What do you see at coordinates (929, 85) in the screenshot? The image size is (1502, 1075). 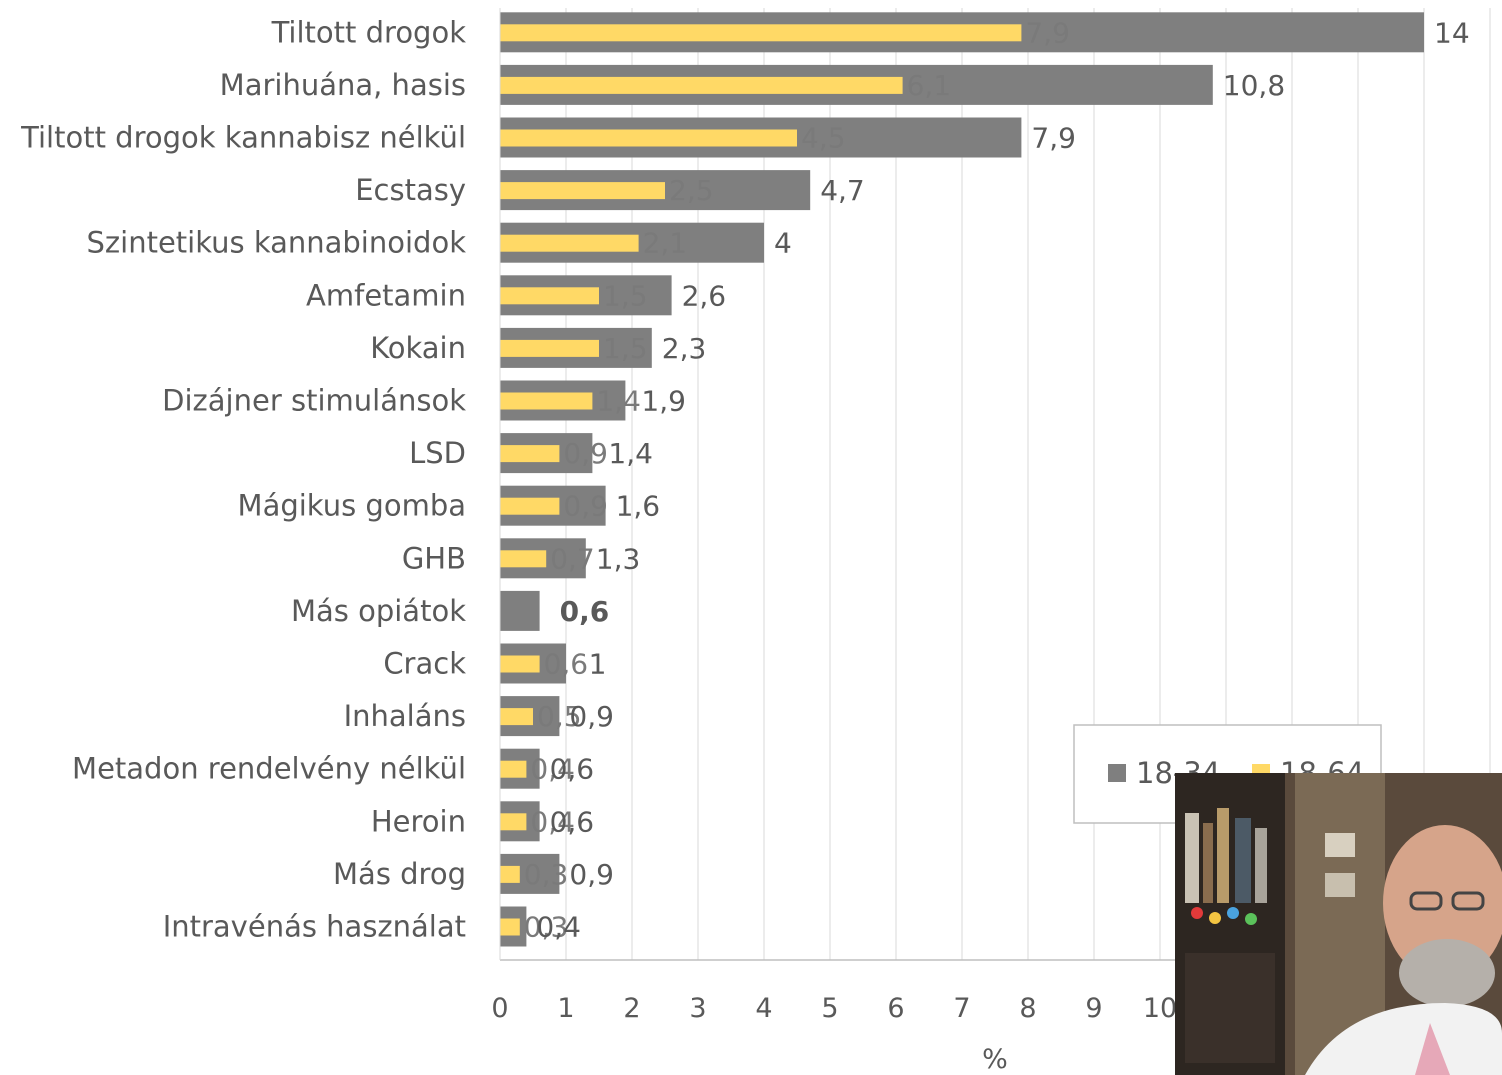 I see `value-label-18-64: 6,1` at bounding box center [929, 85].